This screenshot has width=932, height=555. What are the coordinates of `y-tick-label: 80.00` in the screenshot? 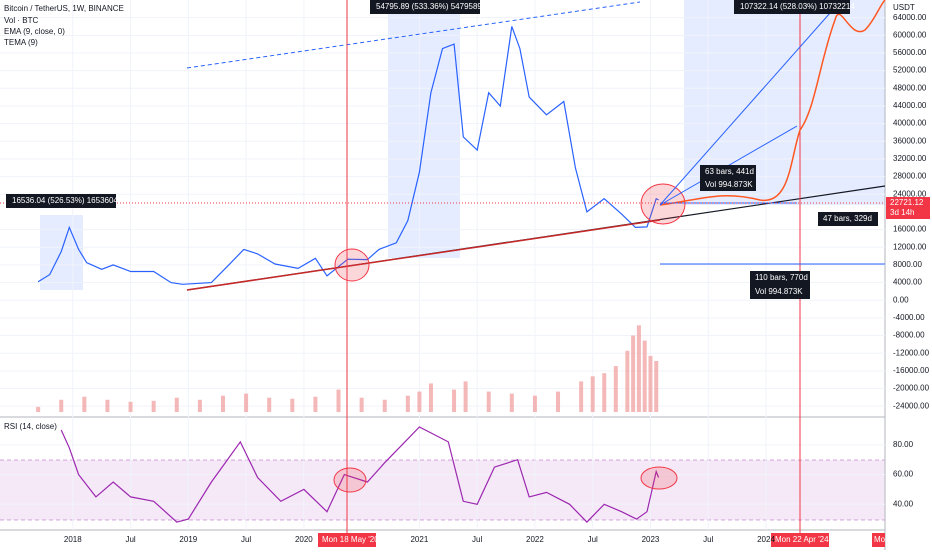 It's located at (903, 444).